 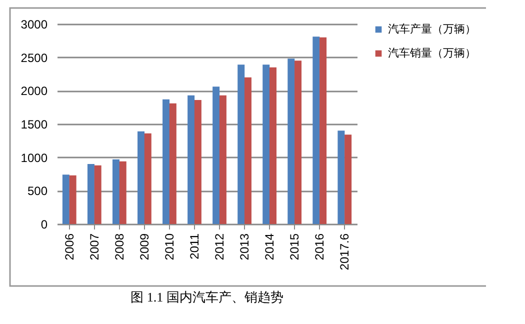 What do you see at coordinates (219, 246) in the screenshot?
I see `x-tick-label: 2012` at bounding box center [219, 246].